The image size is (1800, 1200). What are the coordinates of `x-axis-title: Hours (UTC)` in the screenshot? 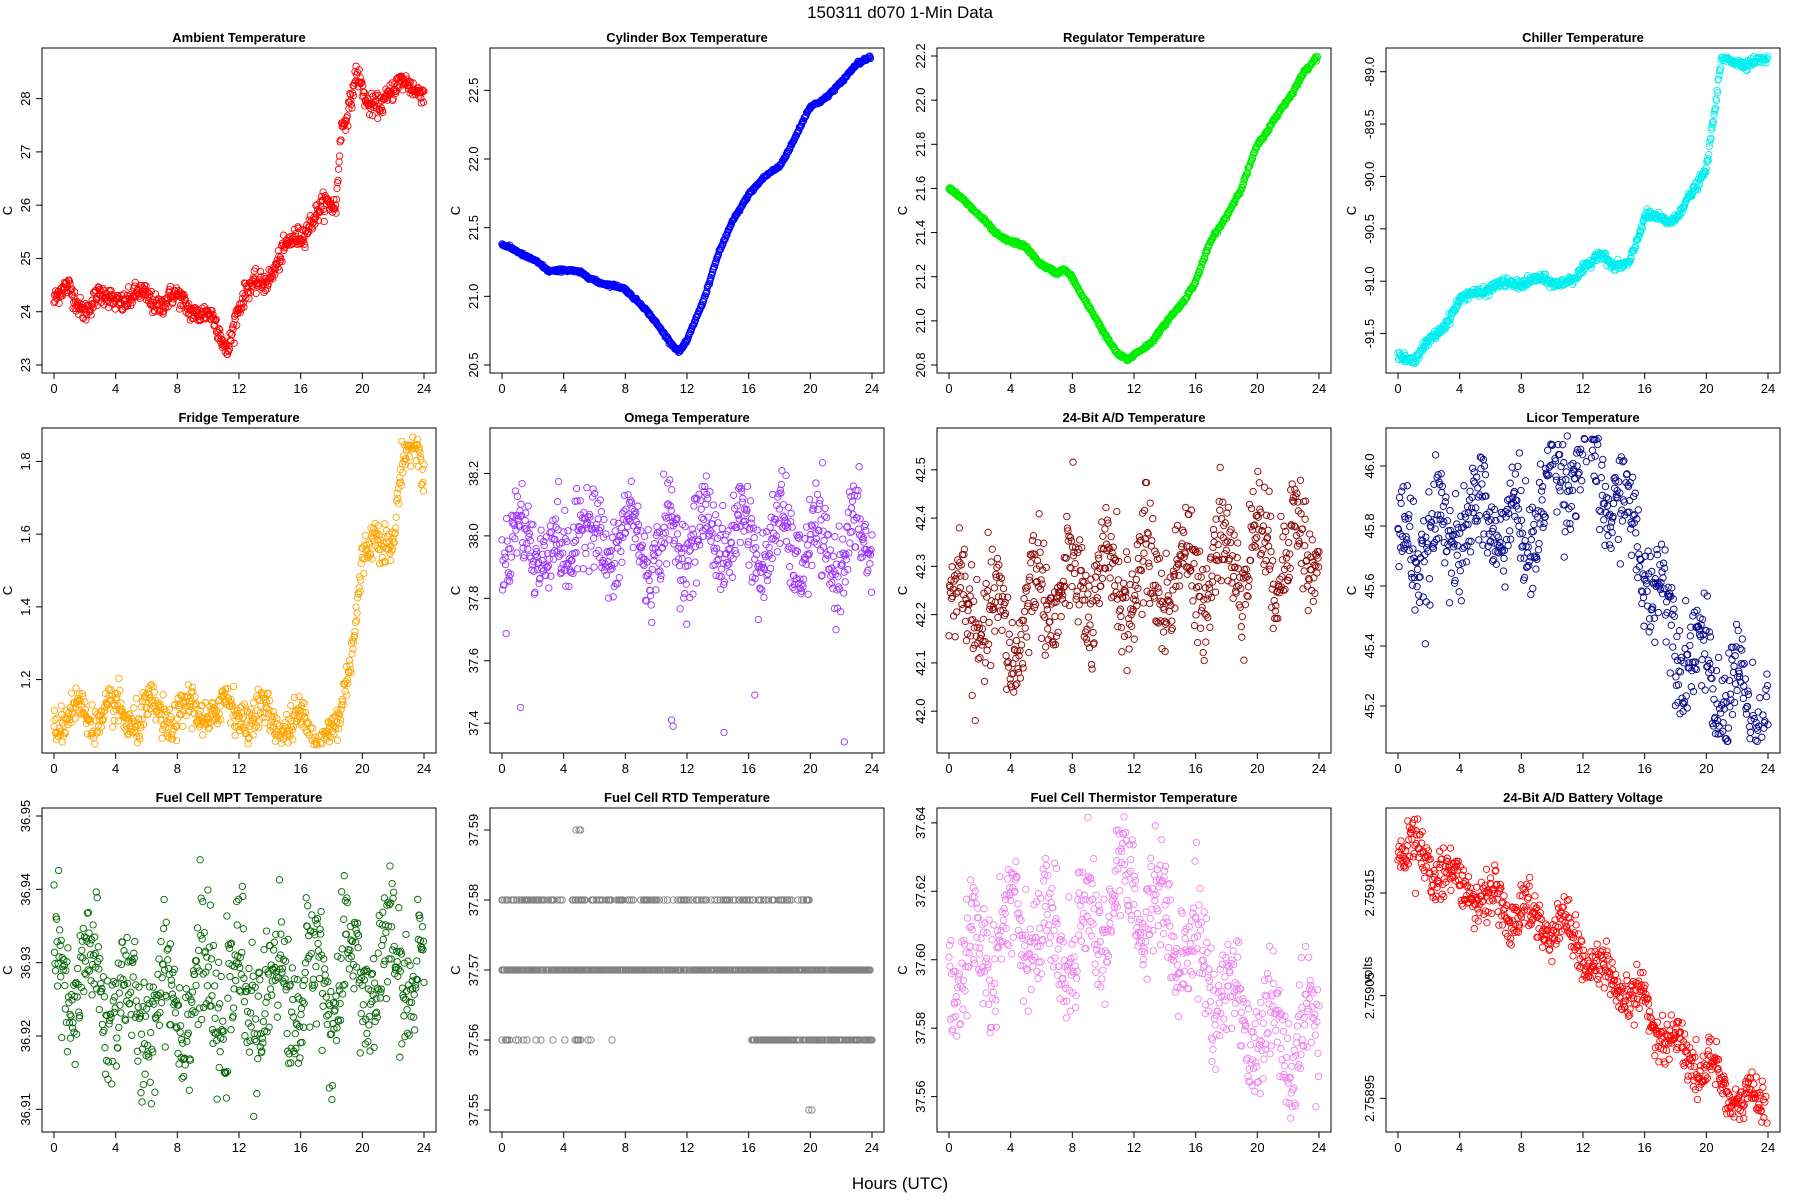 It's located at (900, 1183).